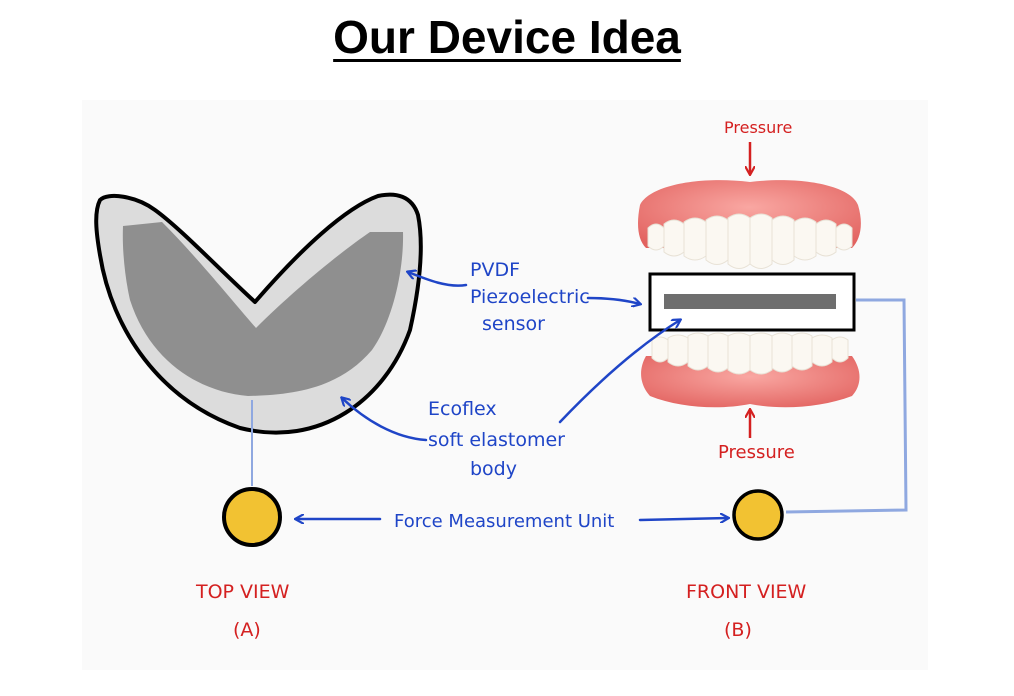  Describe the element at coordinates (513, 324) in the screenshot. I see `label-sensor: sensor` at that location.